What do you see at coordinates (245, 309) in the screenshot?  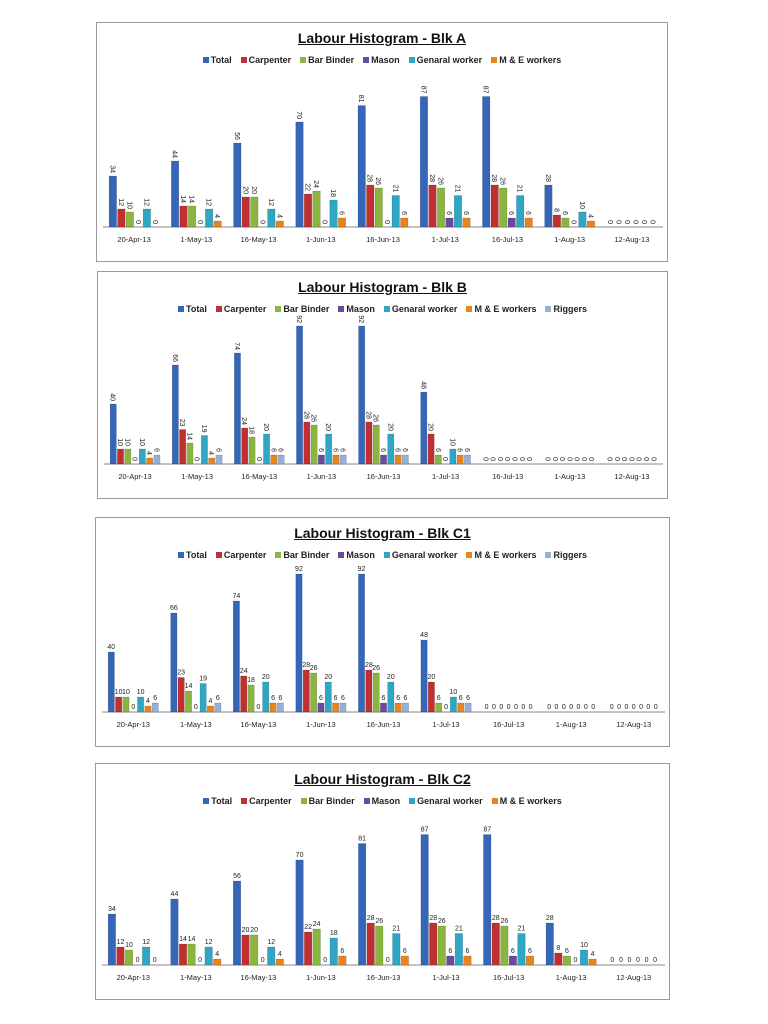 I see `legend-label: Carpenter` at bounding box center [245, 309].